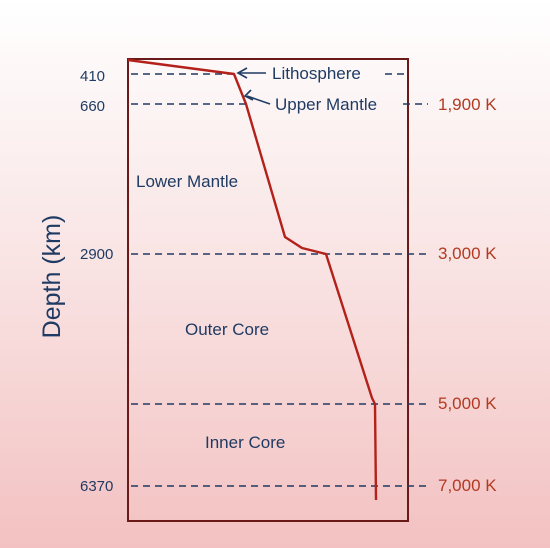  I want to click on depth-tick-2900: 2900, so click(97, 254).